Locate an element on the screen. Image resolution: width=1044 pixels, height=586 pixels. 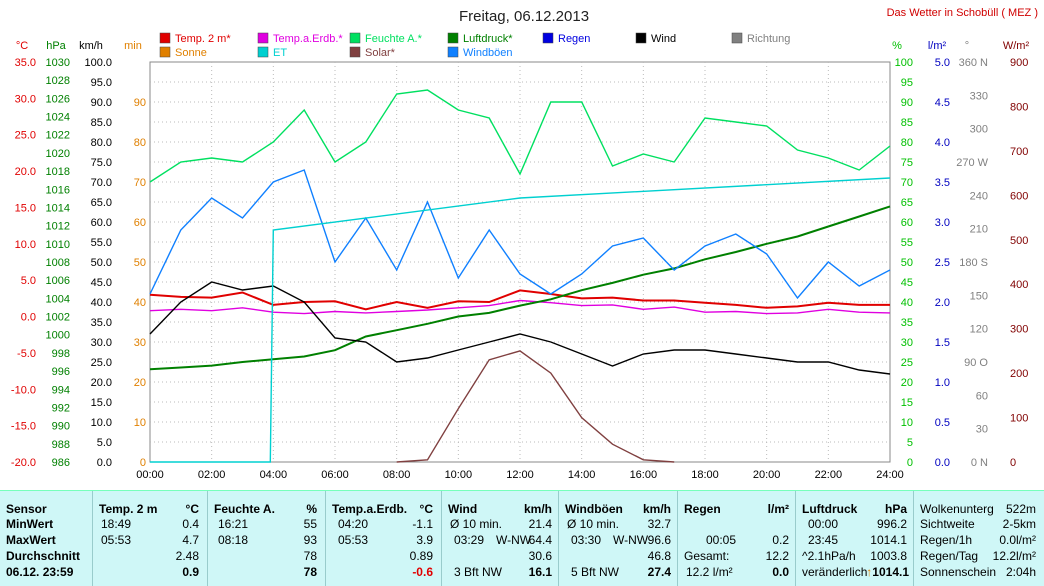
legend-label: Wind is located at coordinates (663, 39).